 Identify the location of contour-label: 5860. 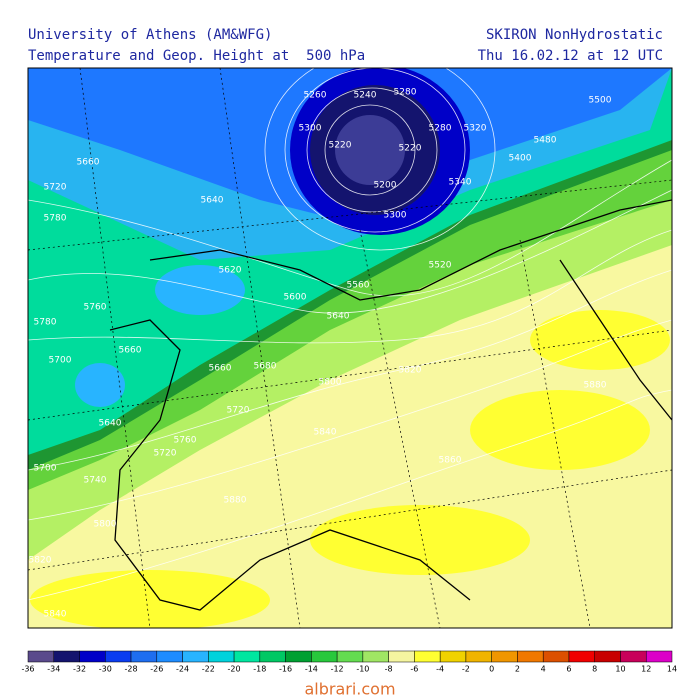
(450, 461).